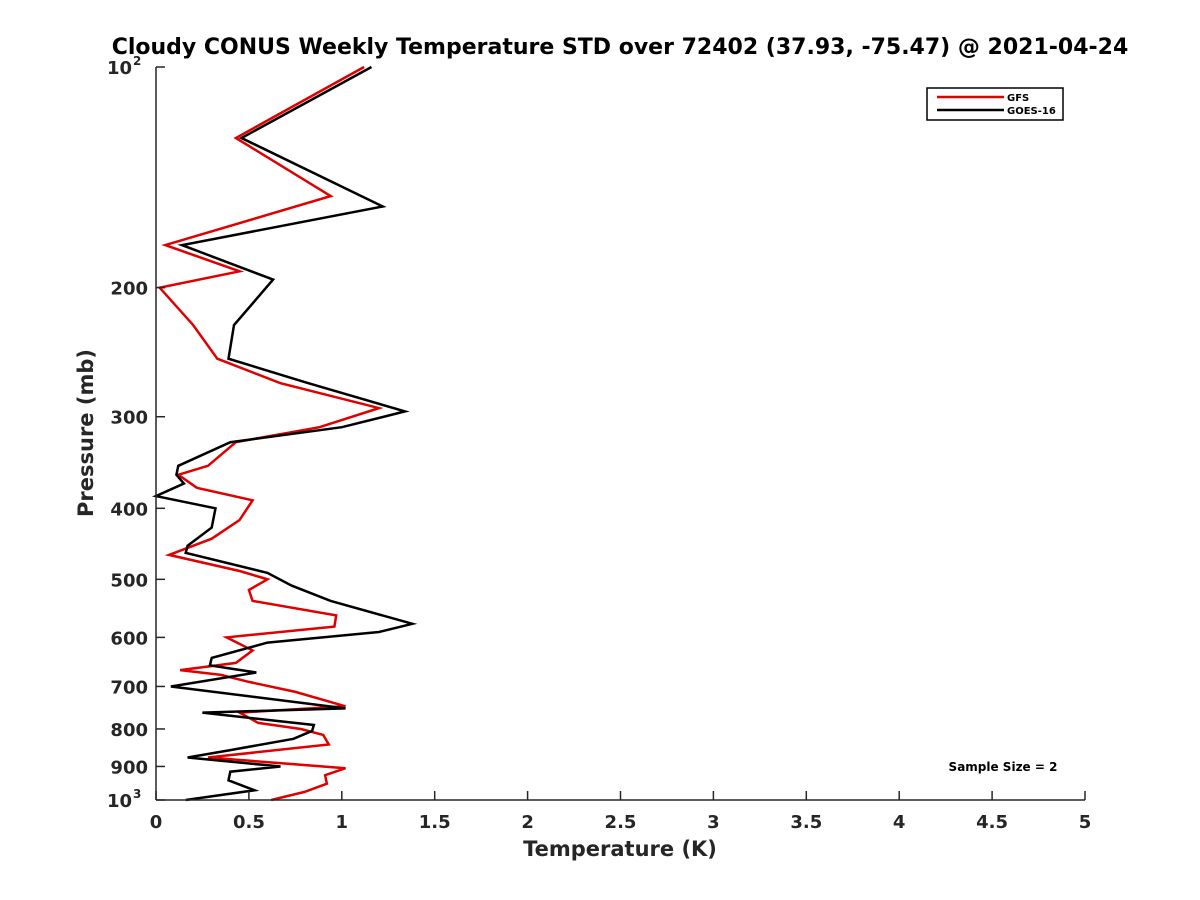  Describe the element at coordinates (156, 822) in the screenshot. I see `x-tick-label-0: 0` at that location.